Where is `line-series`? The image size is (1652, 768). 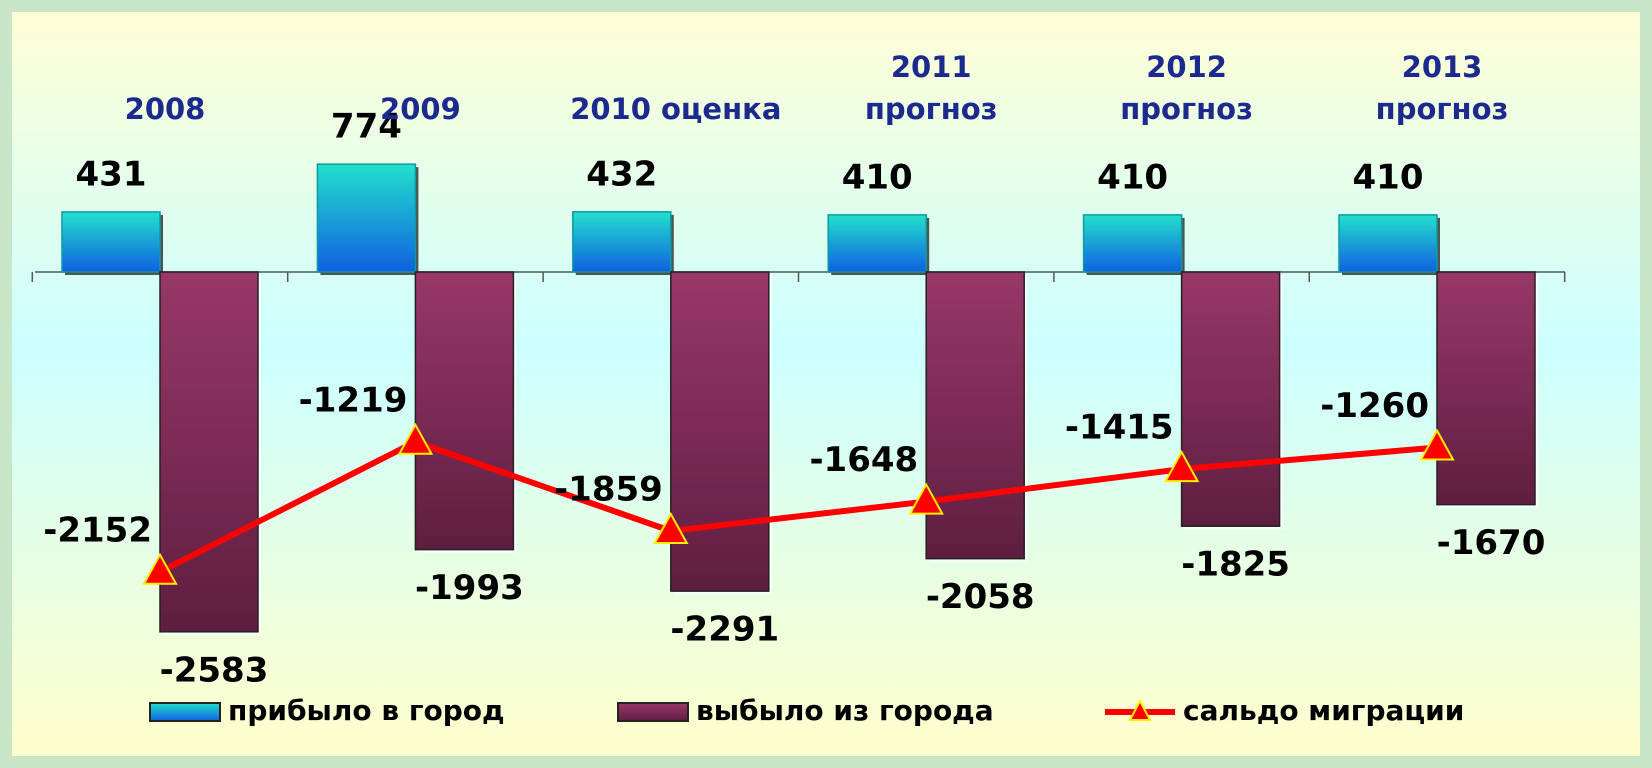 line-series is located at coordinates (798, 506).